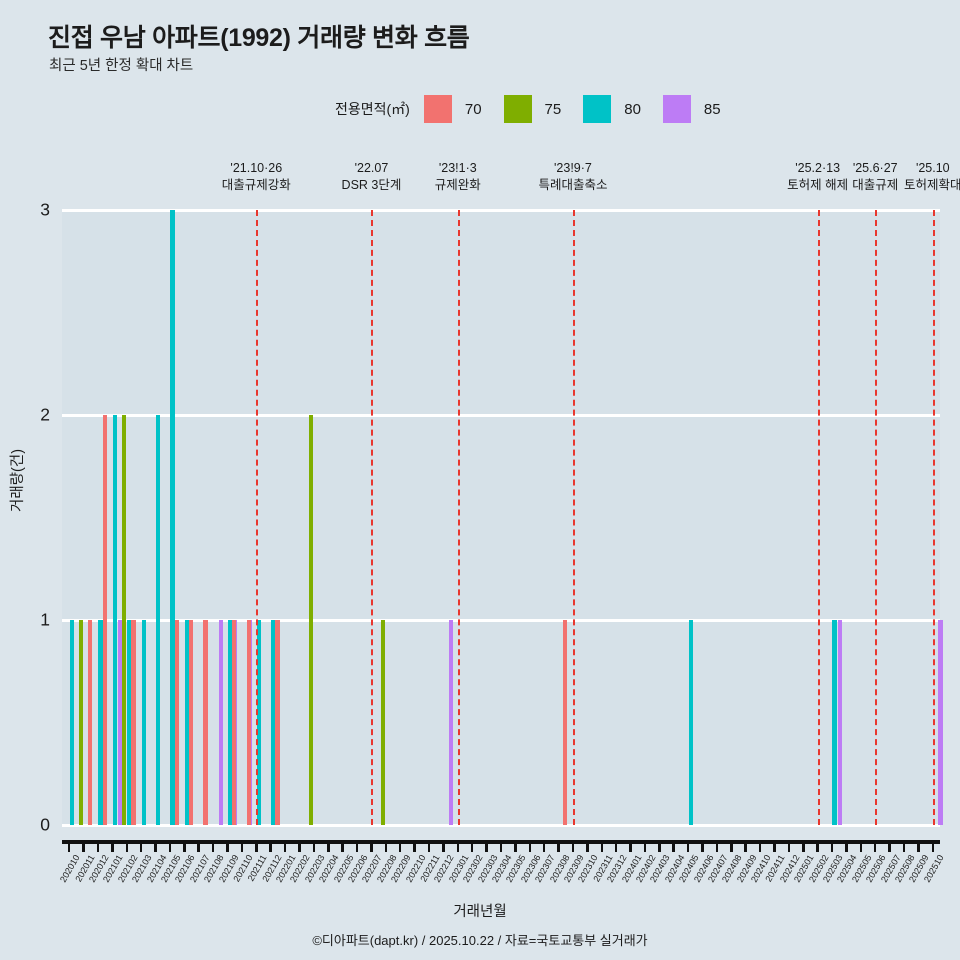 This screenshot has height=960, width=960. I want to click on event-name-202309: 특례대출축소, so click(573, 185).